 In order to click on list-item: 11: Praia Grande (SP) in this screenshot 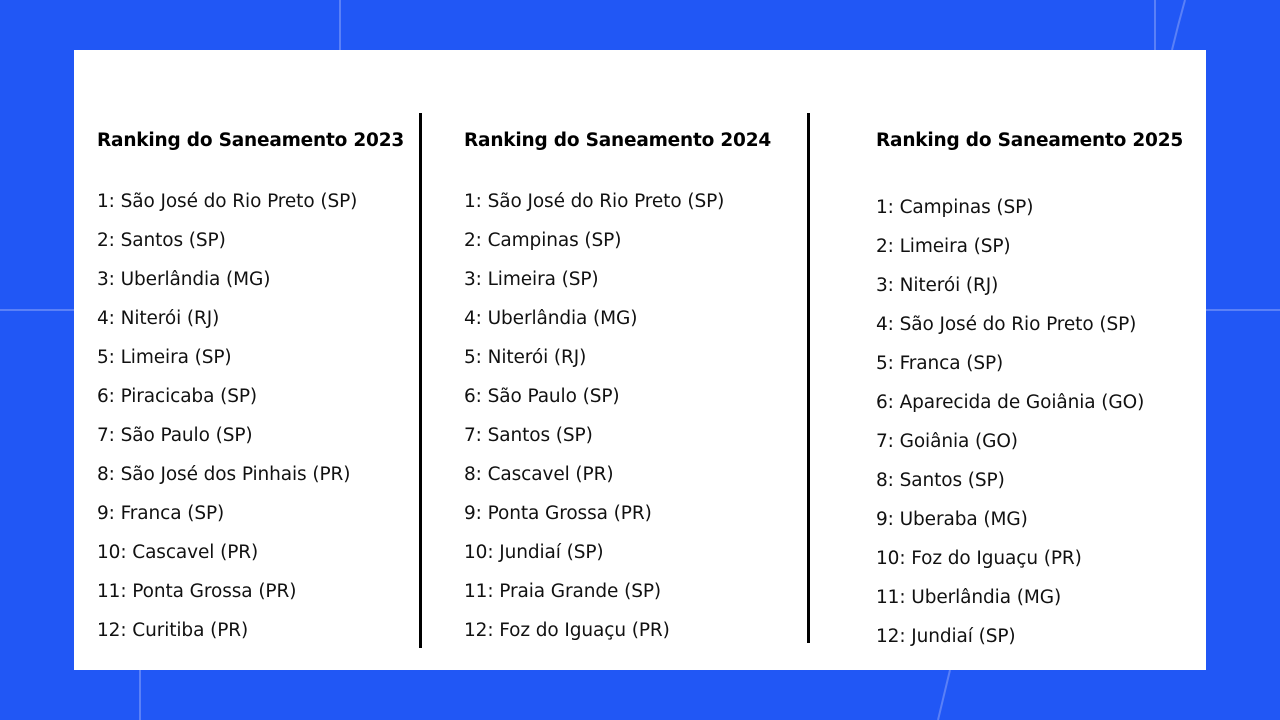, I will do `click(563, 591)`.